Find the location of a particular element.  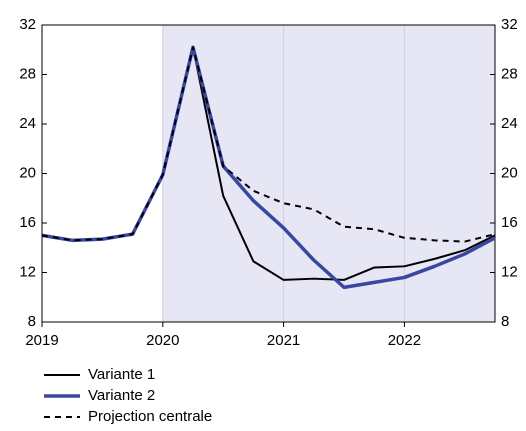

legend-label: Variante 1 is located at coordinates (121, 374).